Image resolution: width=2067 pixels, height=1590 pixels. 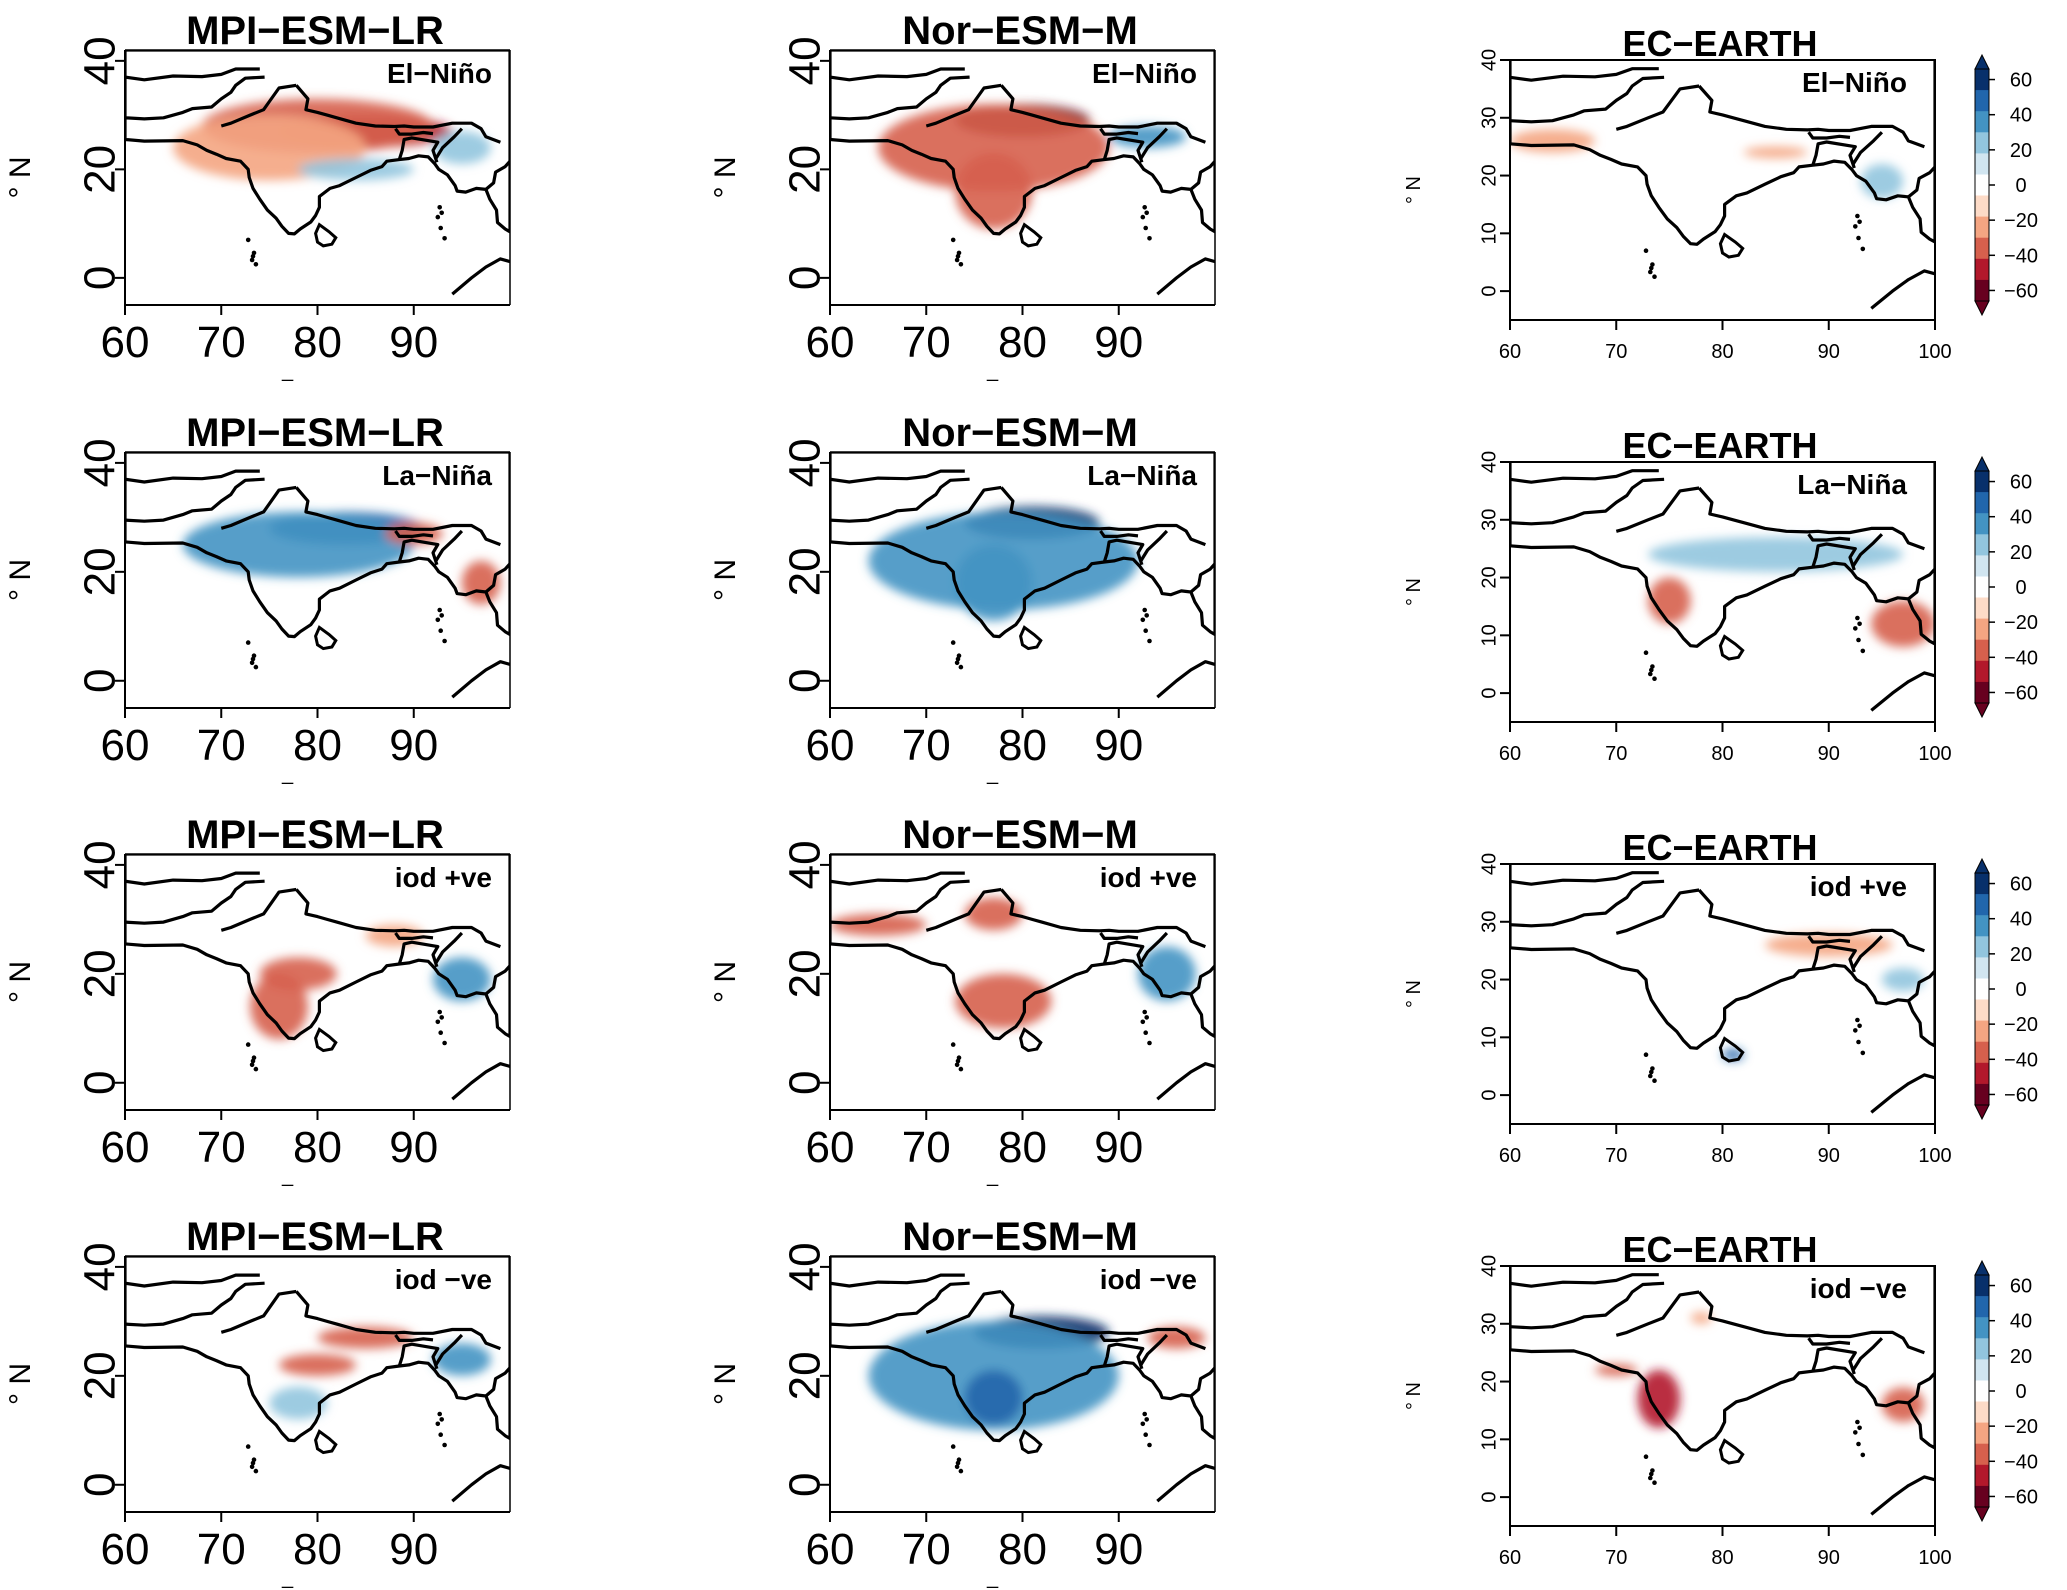 I want to click on colorbar-0: 60 40 20 0 −20 −40 −60, so click(x=2006, y=185).